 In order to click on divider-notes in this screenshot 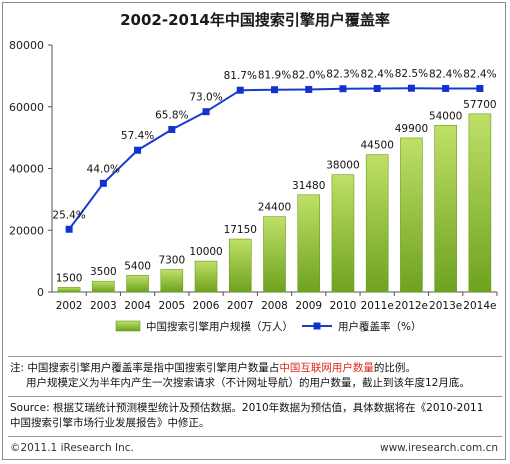, I will do `click(255, 356)`.